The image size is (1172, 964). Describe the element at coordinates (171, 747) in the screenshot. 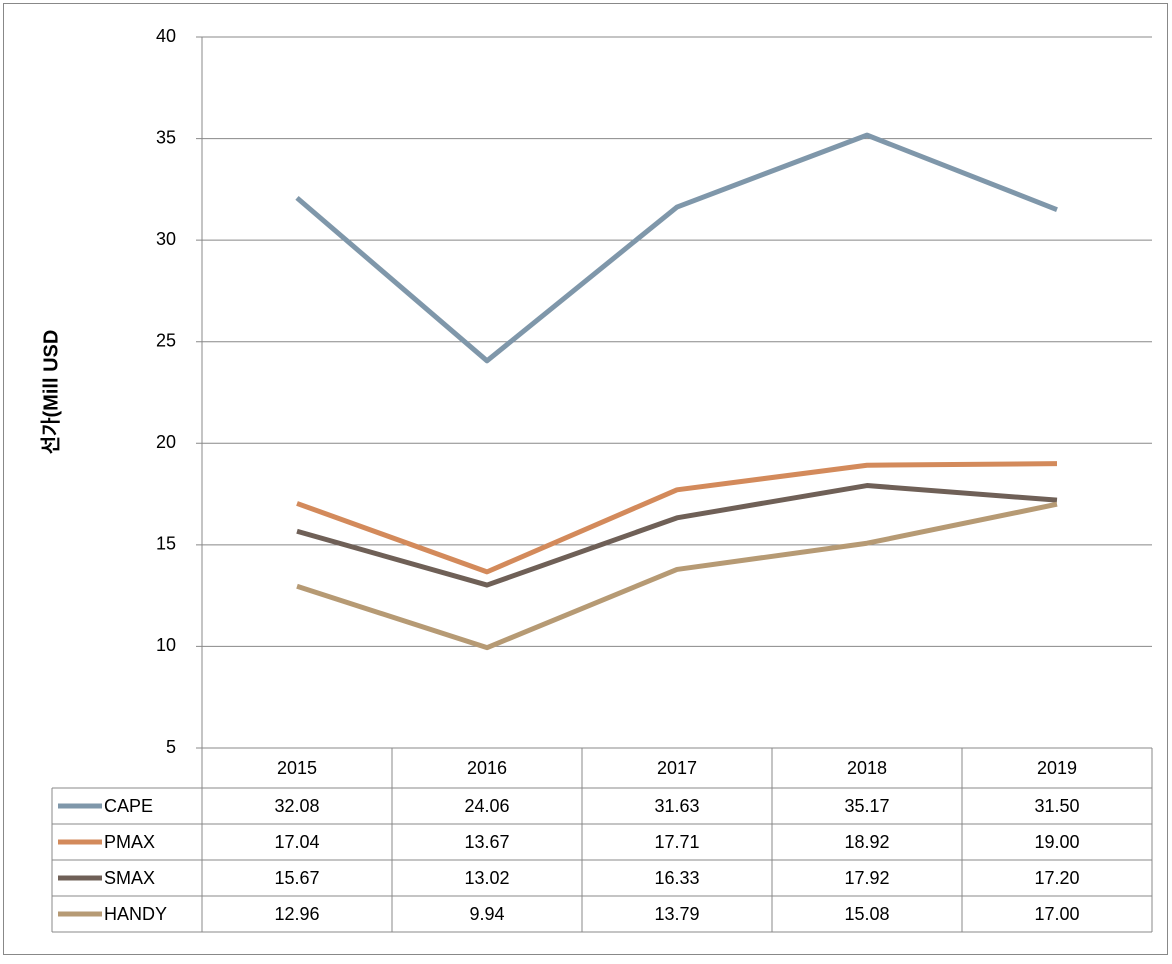

I see `y-tick-label: 5` at that location.